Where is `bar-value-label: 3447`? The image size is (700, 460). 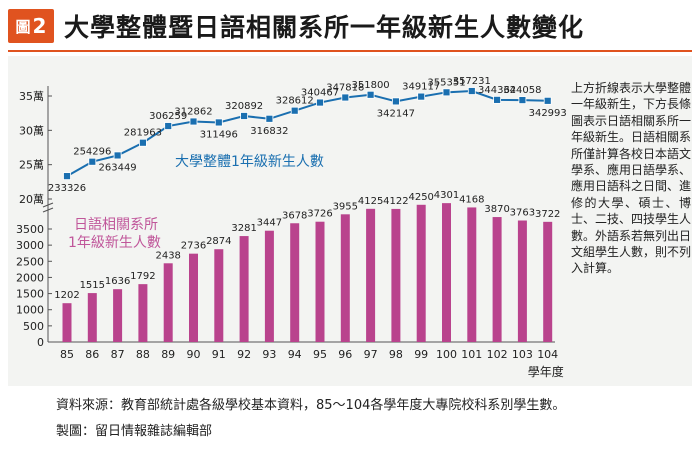 bar-value-label: 3447 is located at coordinates (269, 223).